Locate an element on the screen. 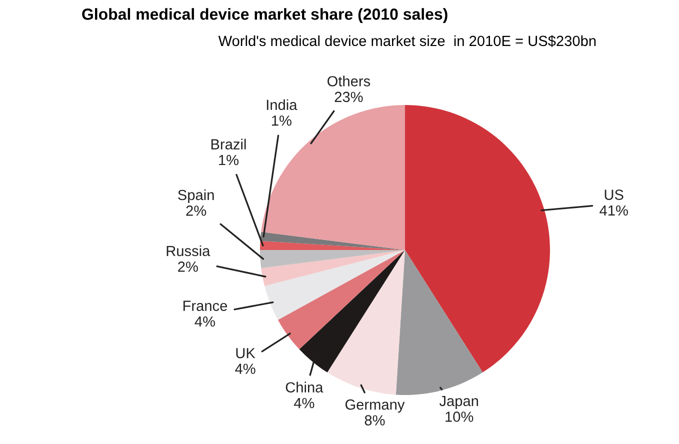  slice-label: US is located at coordinates (614, 195).